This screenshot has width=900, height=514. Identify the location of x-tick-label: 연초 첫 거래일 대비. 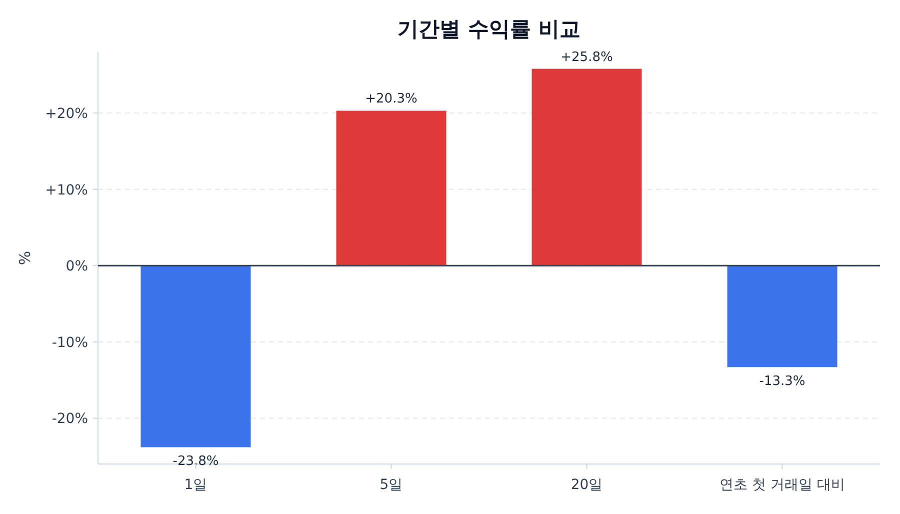
(782, 485).